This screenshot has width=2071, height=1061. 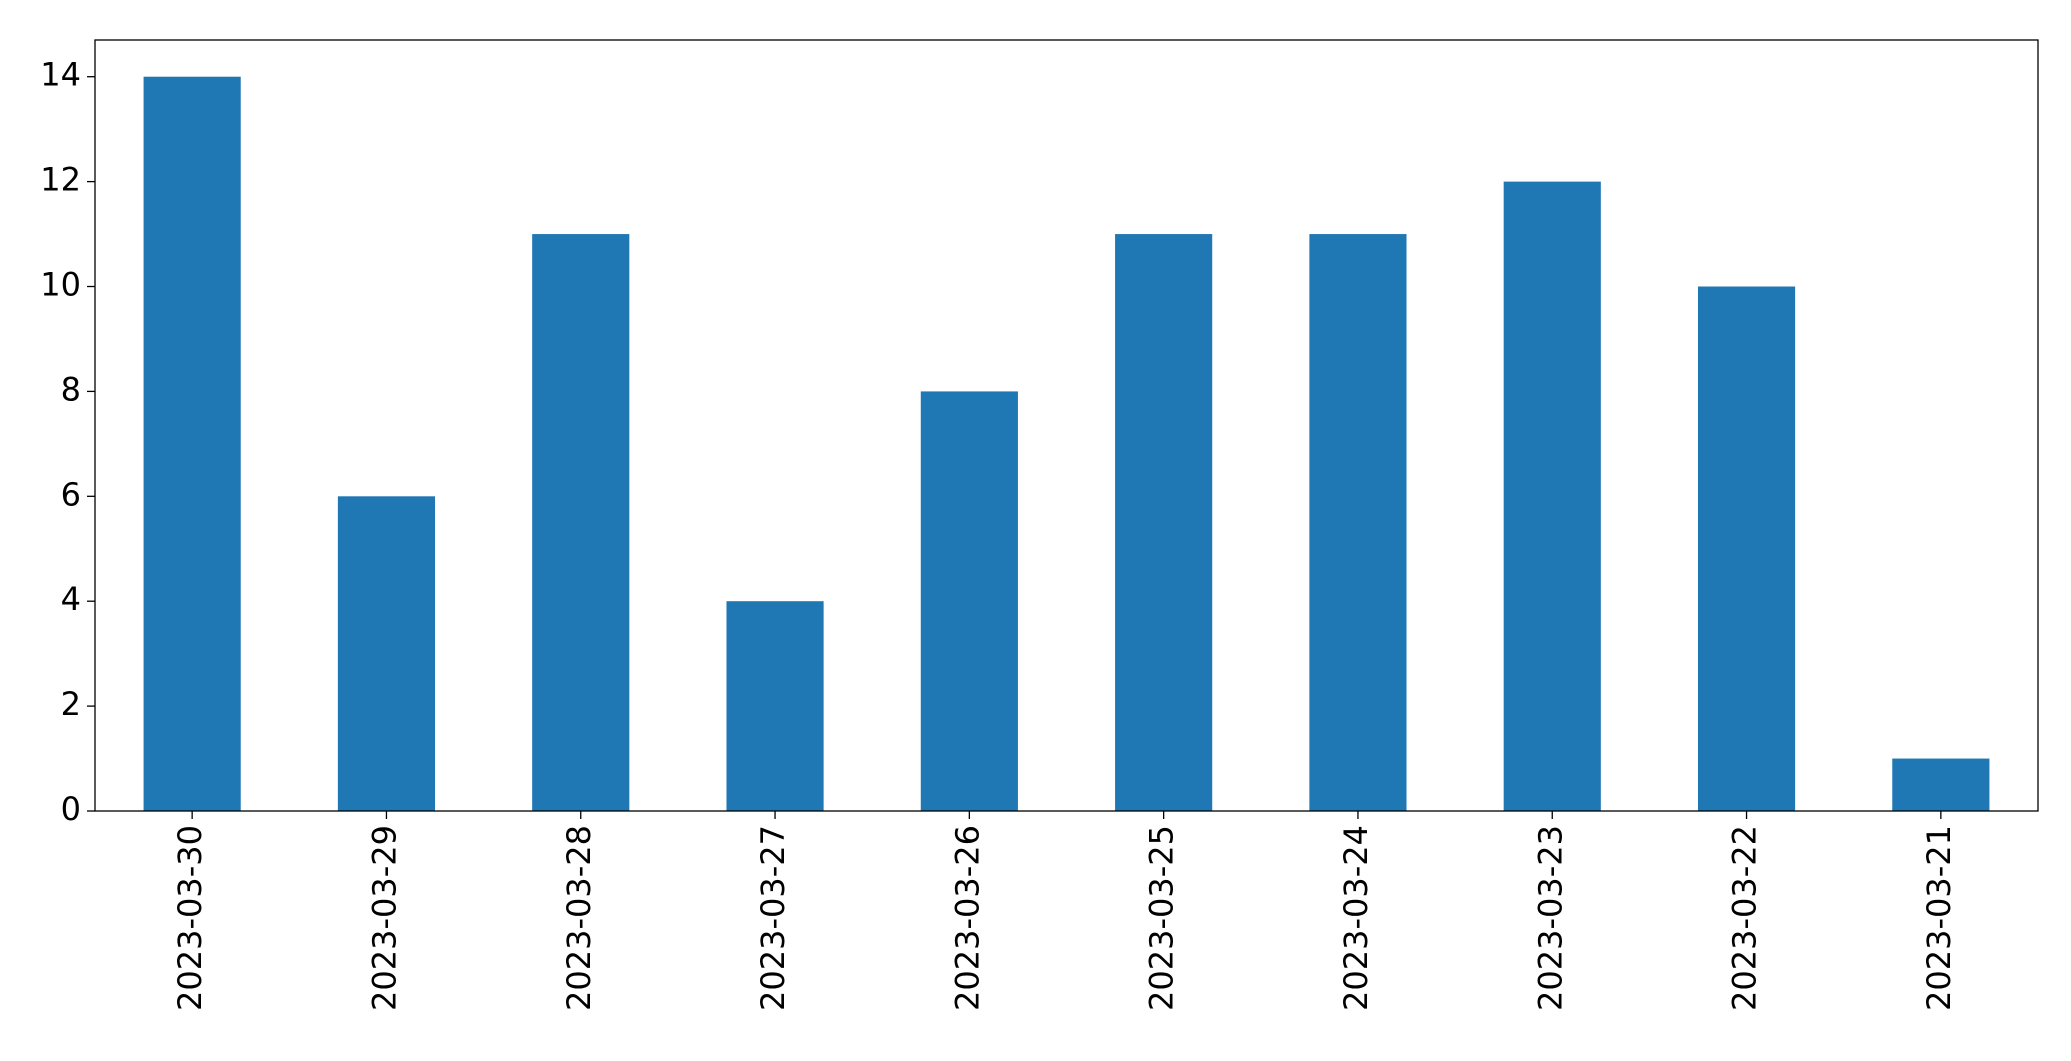 What do you see at coordinates (71, 599) in the screenshot?
I see `y-tick-label: 4` at bounding box center [71, 599].